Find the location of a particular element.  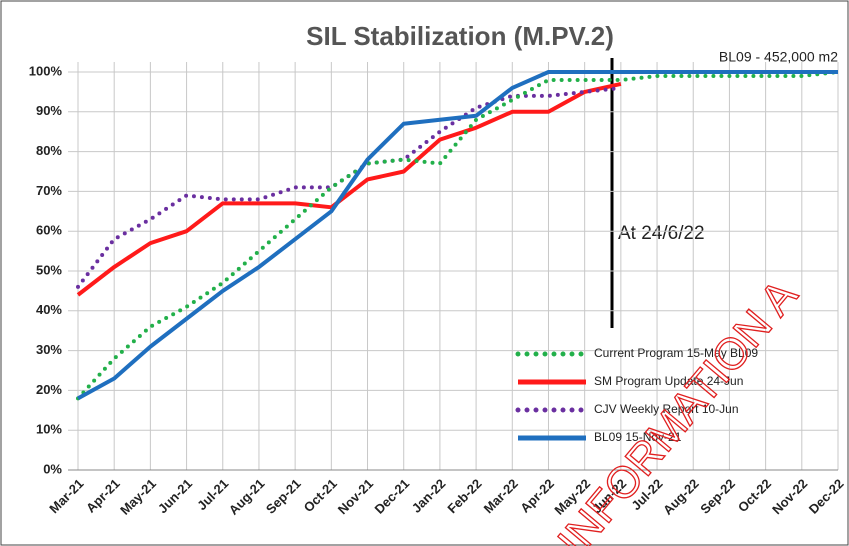

y-tick-label: 90% is located at coordinates (49, 110).